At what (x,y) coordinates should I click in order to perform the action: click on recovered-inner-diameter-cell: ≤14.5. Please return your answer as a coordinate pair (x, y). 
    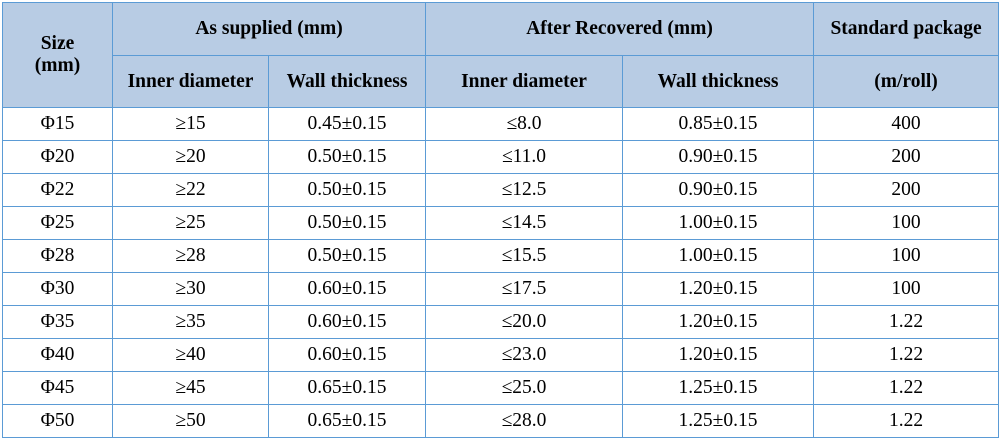
    Looking at the image, I should click on (524, 223).